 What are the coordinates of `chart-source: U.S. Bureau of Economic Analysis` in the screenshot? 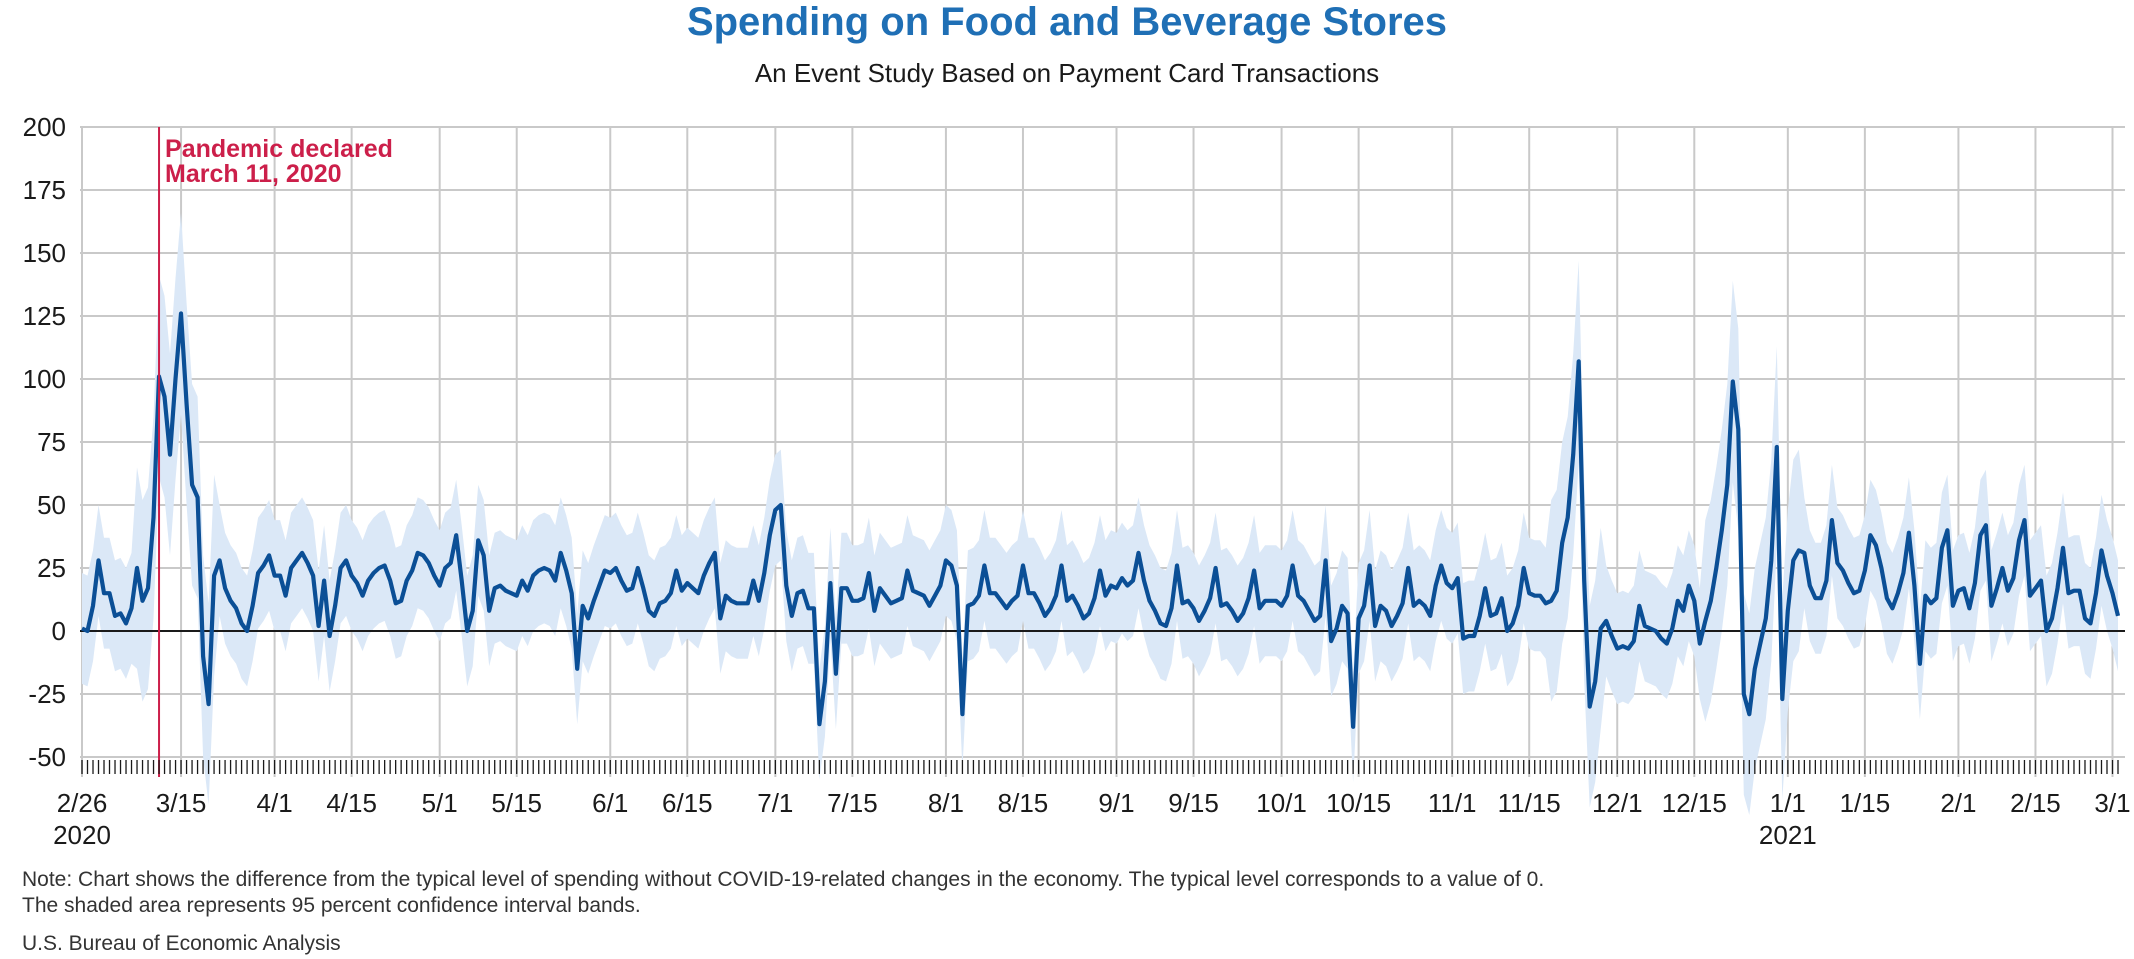 It's located at (181, 943).